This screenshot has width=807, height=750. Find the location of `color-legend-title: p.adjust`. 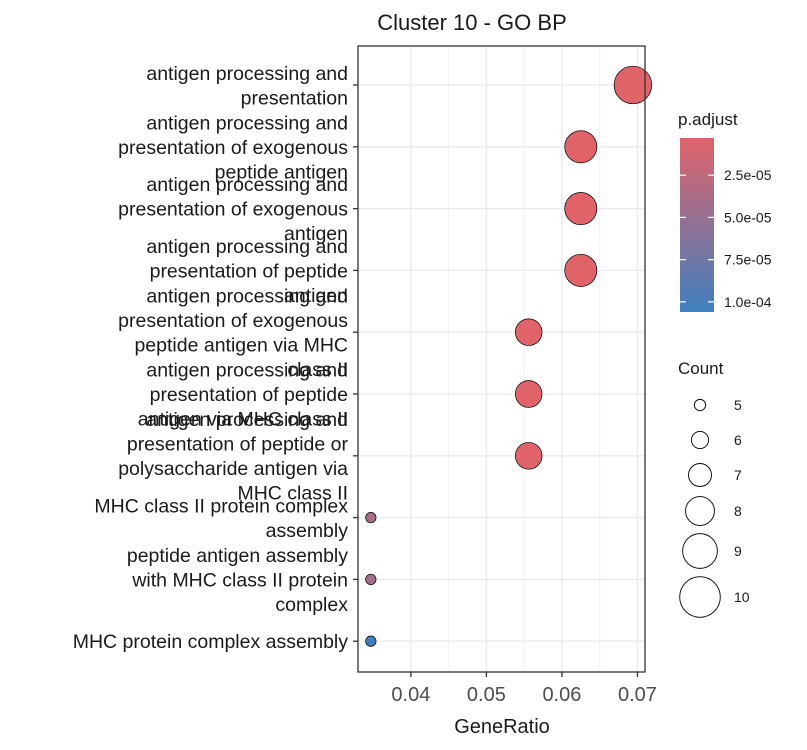

color-legend-title: p.adjust is located at coordinates (708, 119).